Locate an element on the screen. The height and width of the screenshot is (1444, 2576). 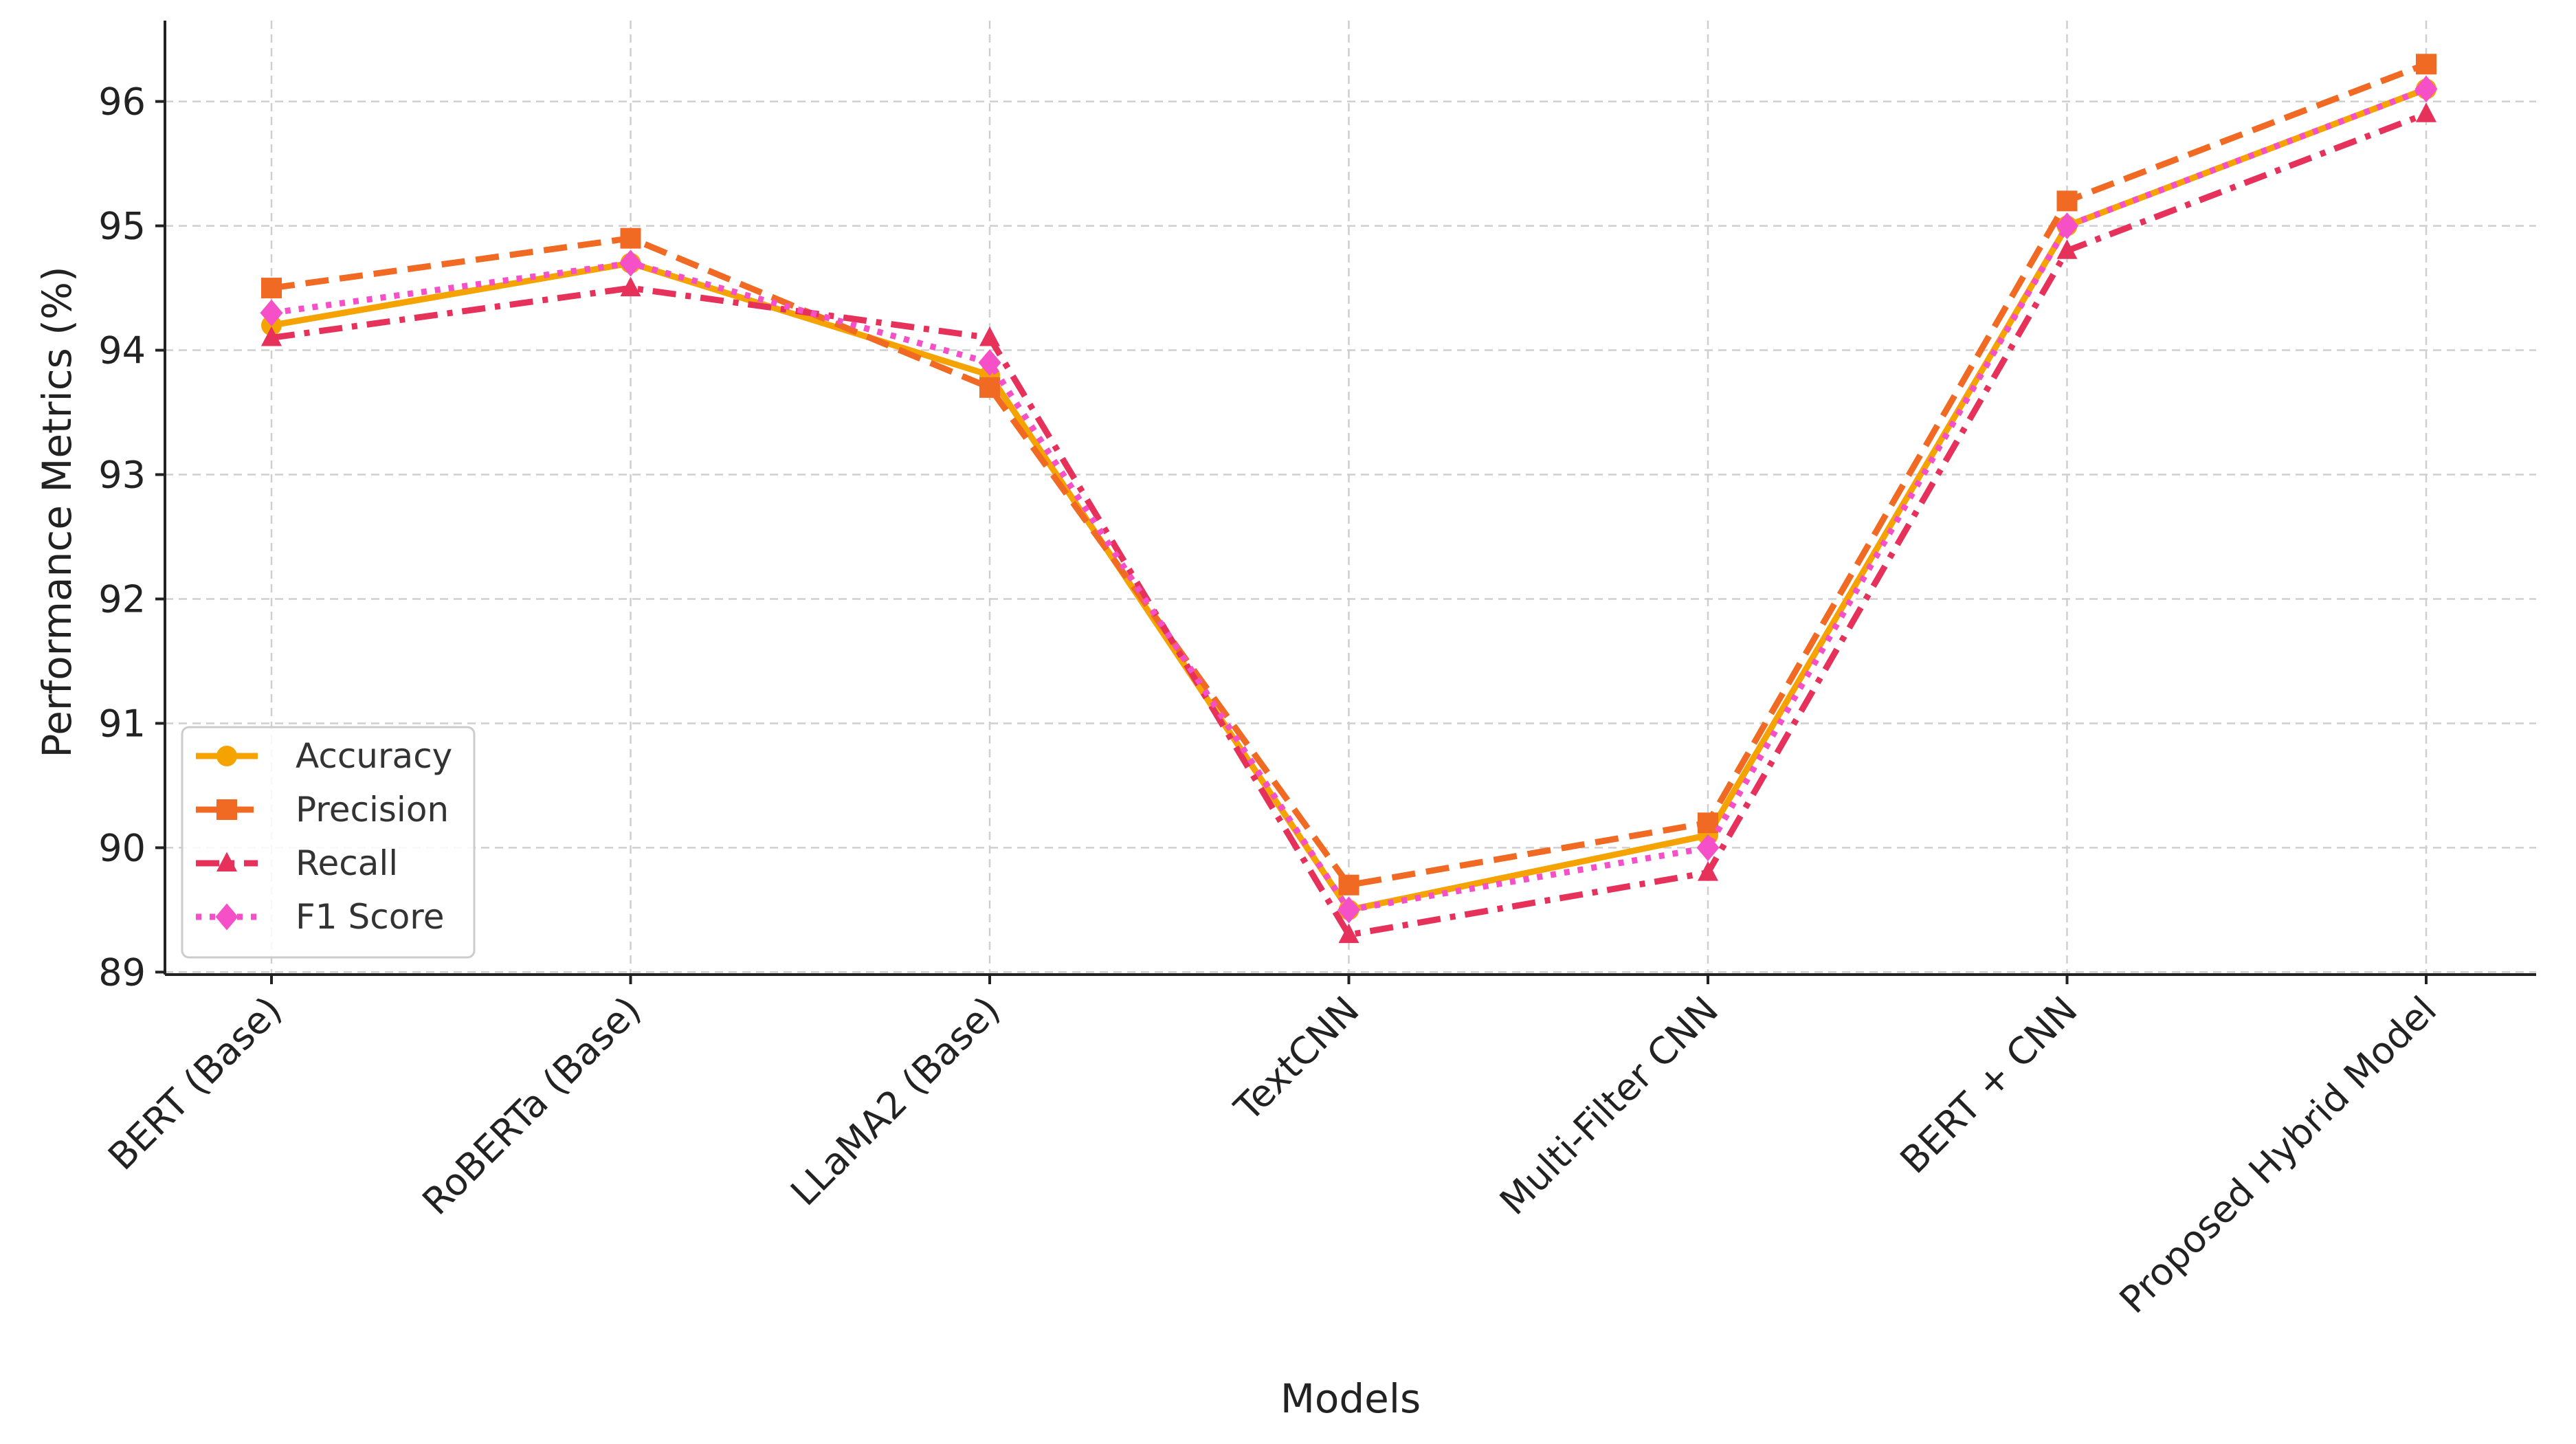
x-tick-label-2: LLaMA2 (Base) is located at coordinates (895, 1101).